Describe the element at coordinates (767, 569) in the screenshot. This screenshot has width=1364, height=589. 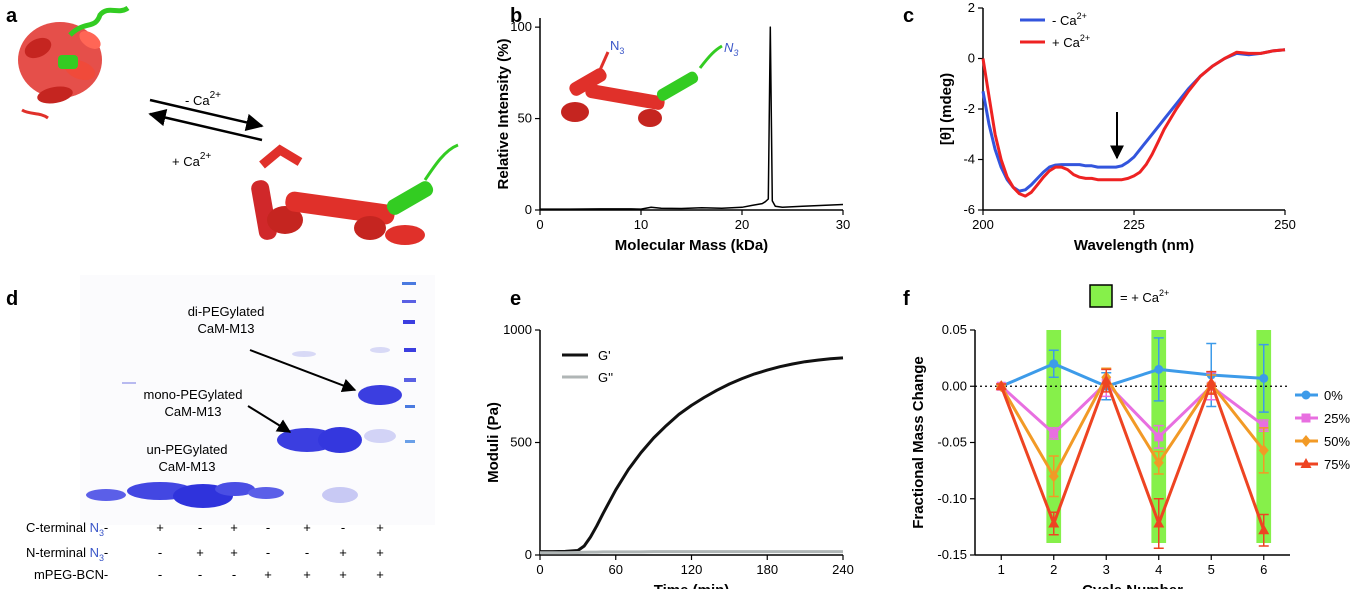
I see `e-x-tick-label: 180` at that location.